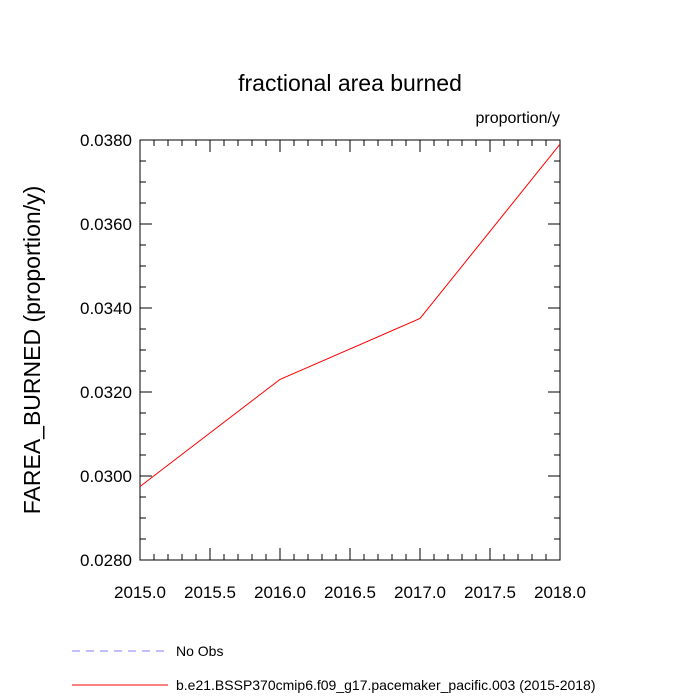  What do you see at coordinates (199, 651) in the screenshot?
I see `legend-label-0: No Obs` at bounding box center [199, 651].